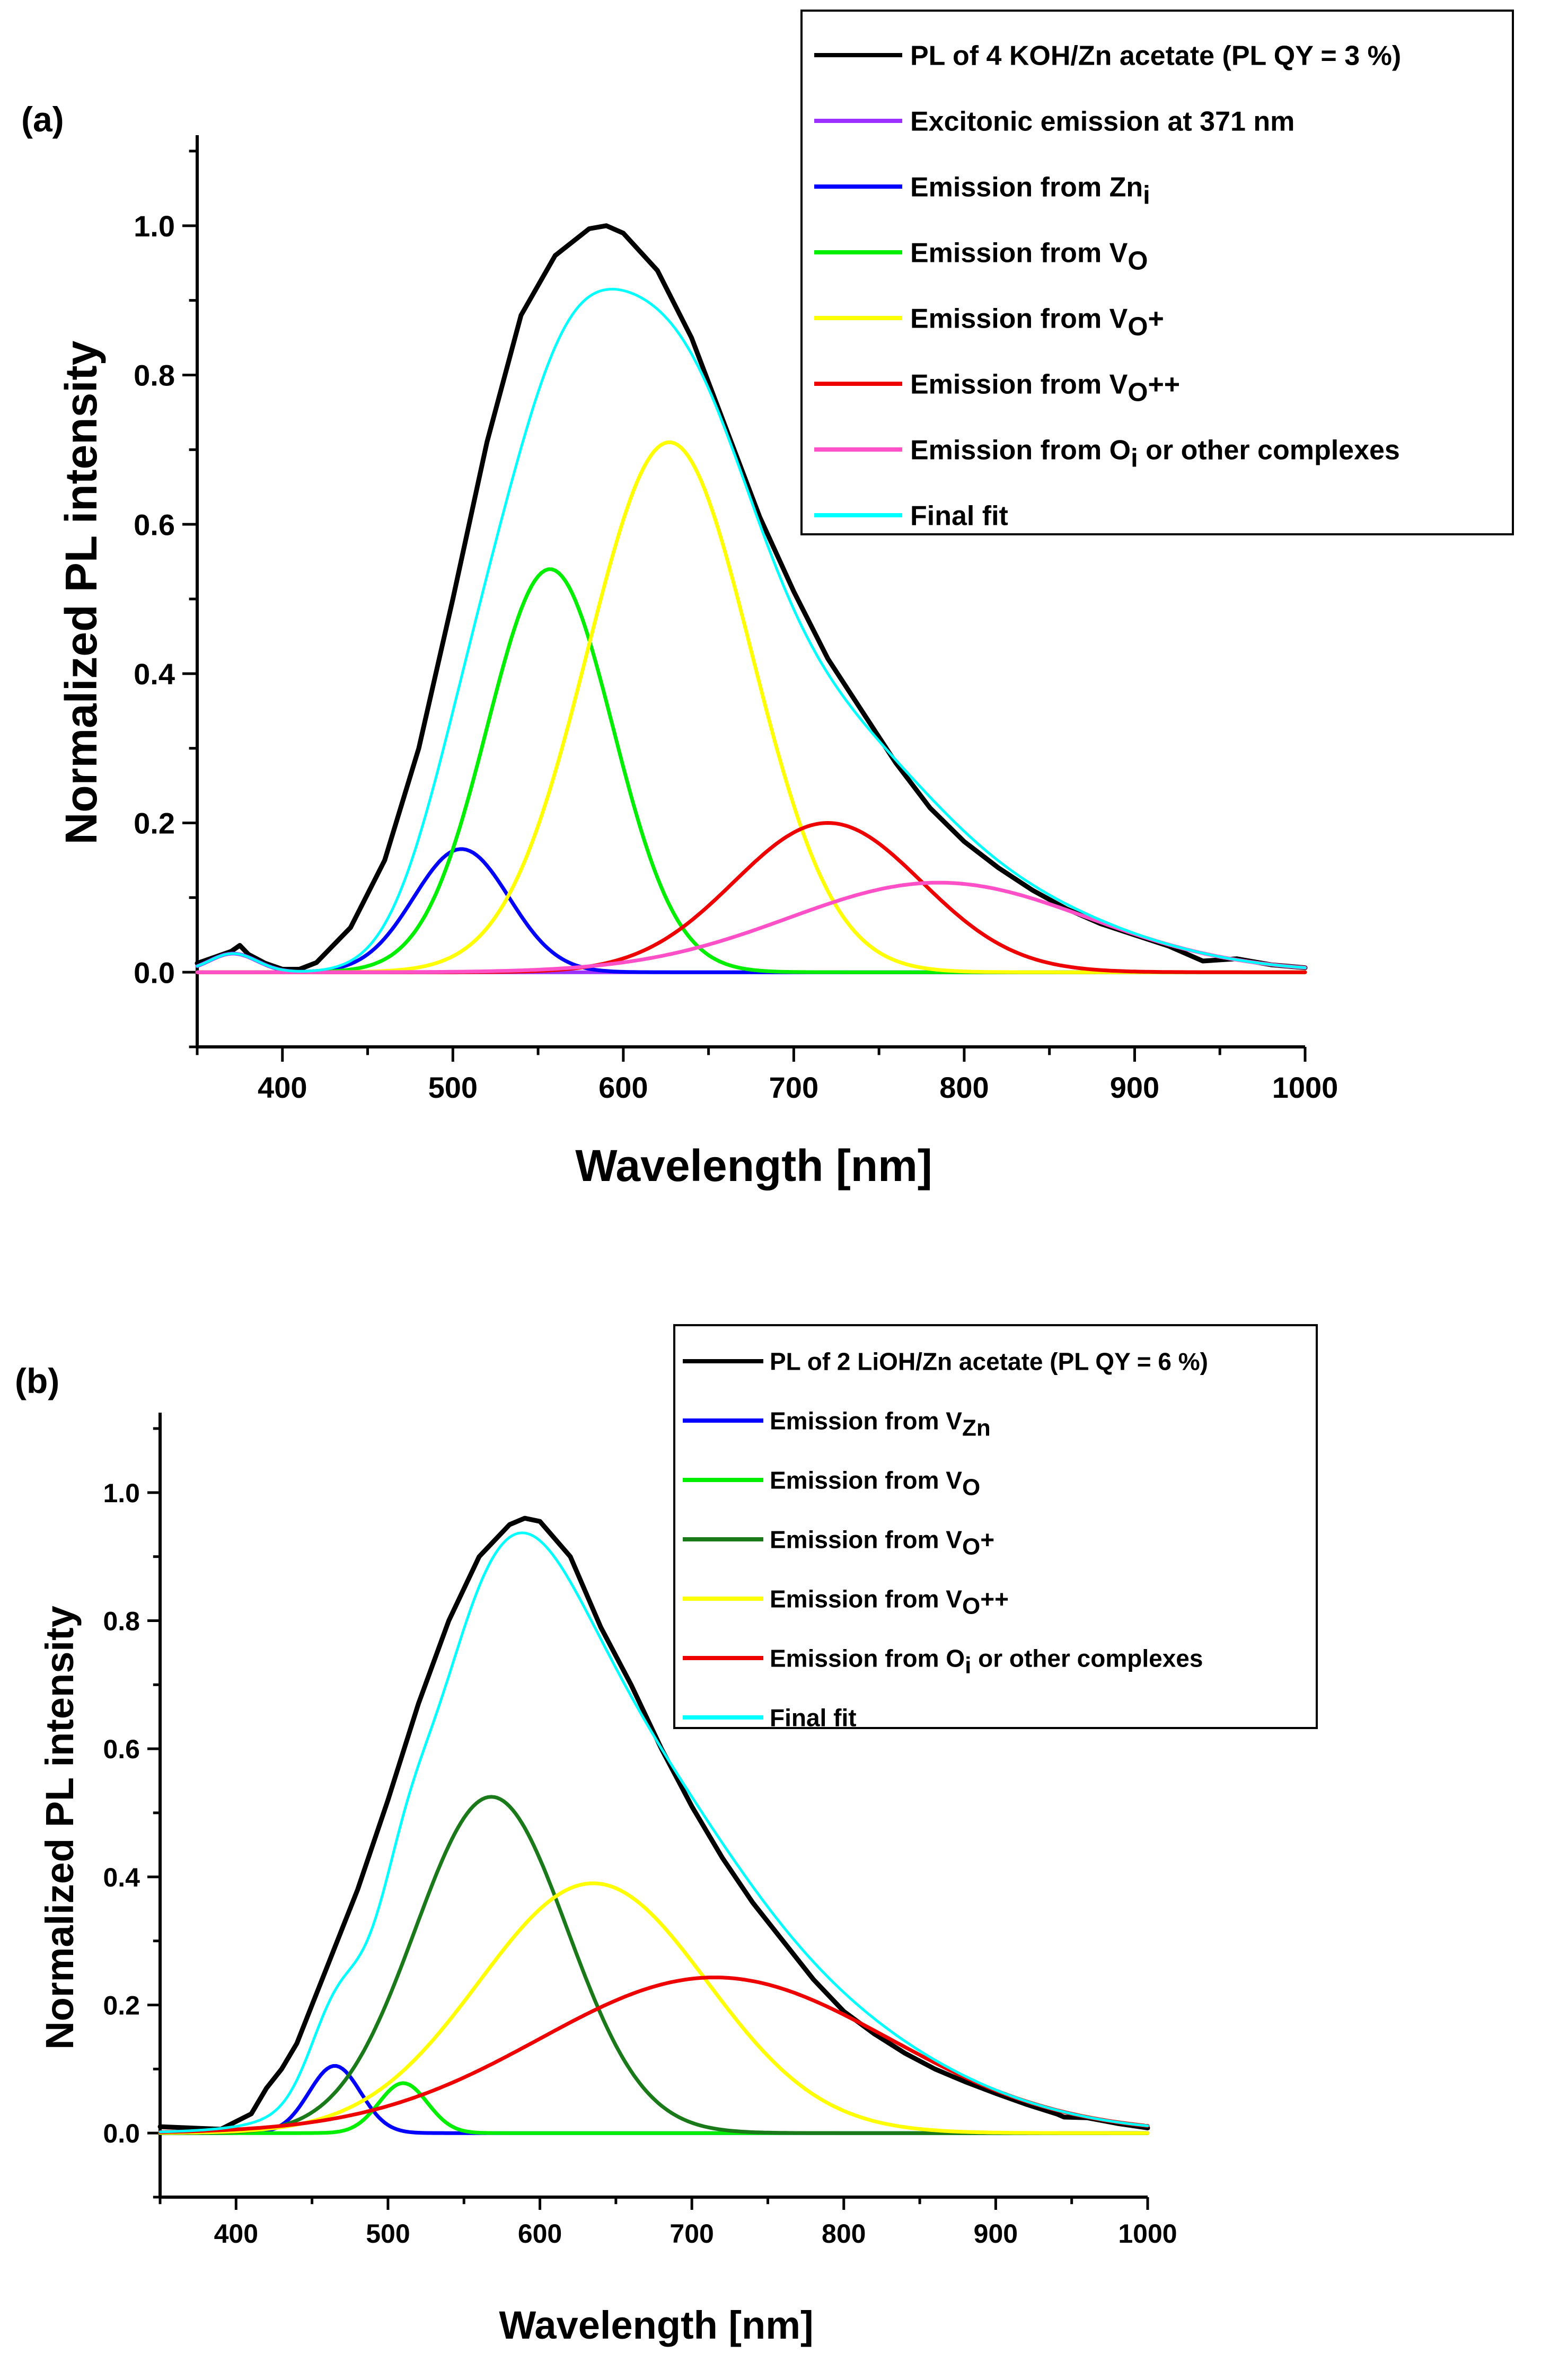 This screenshot has height=2380, width=1550. What do you see at coordinates (154, 972) in the screenshot?
I see `panel-a-y-tick-label: 0.0` at bounding box center [154, 972].